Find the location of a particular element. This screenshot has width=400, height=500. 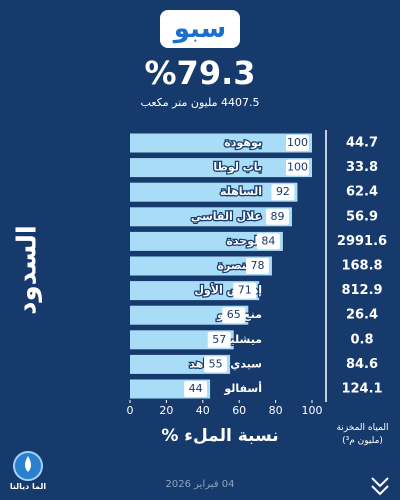

category-label: الوحدة is located at coordinates (244, 240).